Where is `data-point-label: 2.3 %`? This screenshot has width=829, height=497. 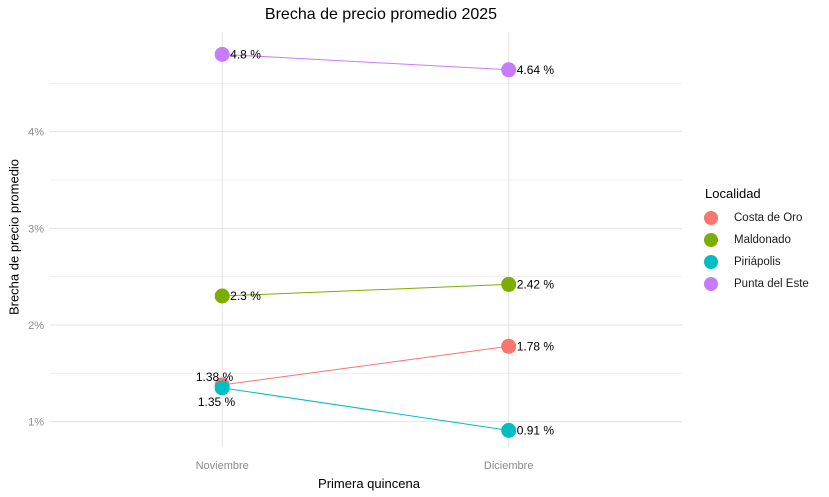
data-point-label: 2.3 % is located at coordinates (245, 296).